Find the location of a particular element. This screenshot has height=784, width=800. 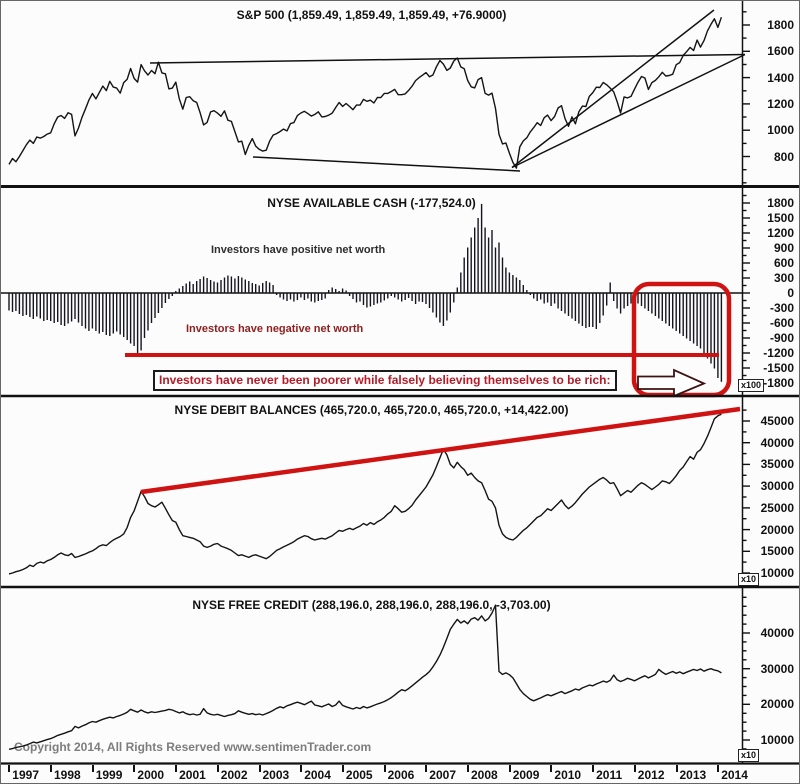

y-tick-label: -600 is located at coordinates (781, 323).